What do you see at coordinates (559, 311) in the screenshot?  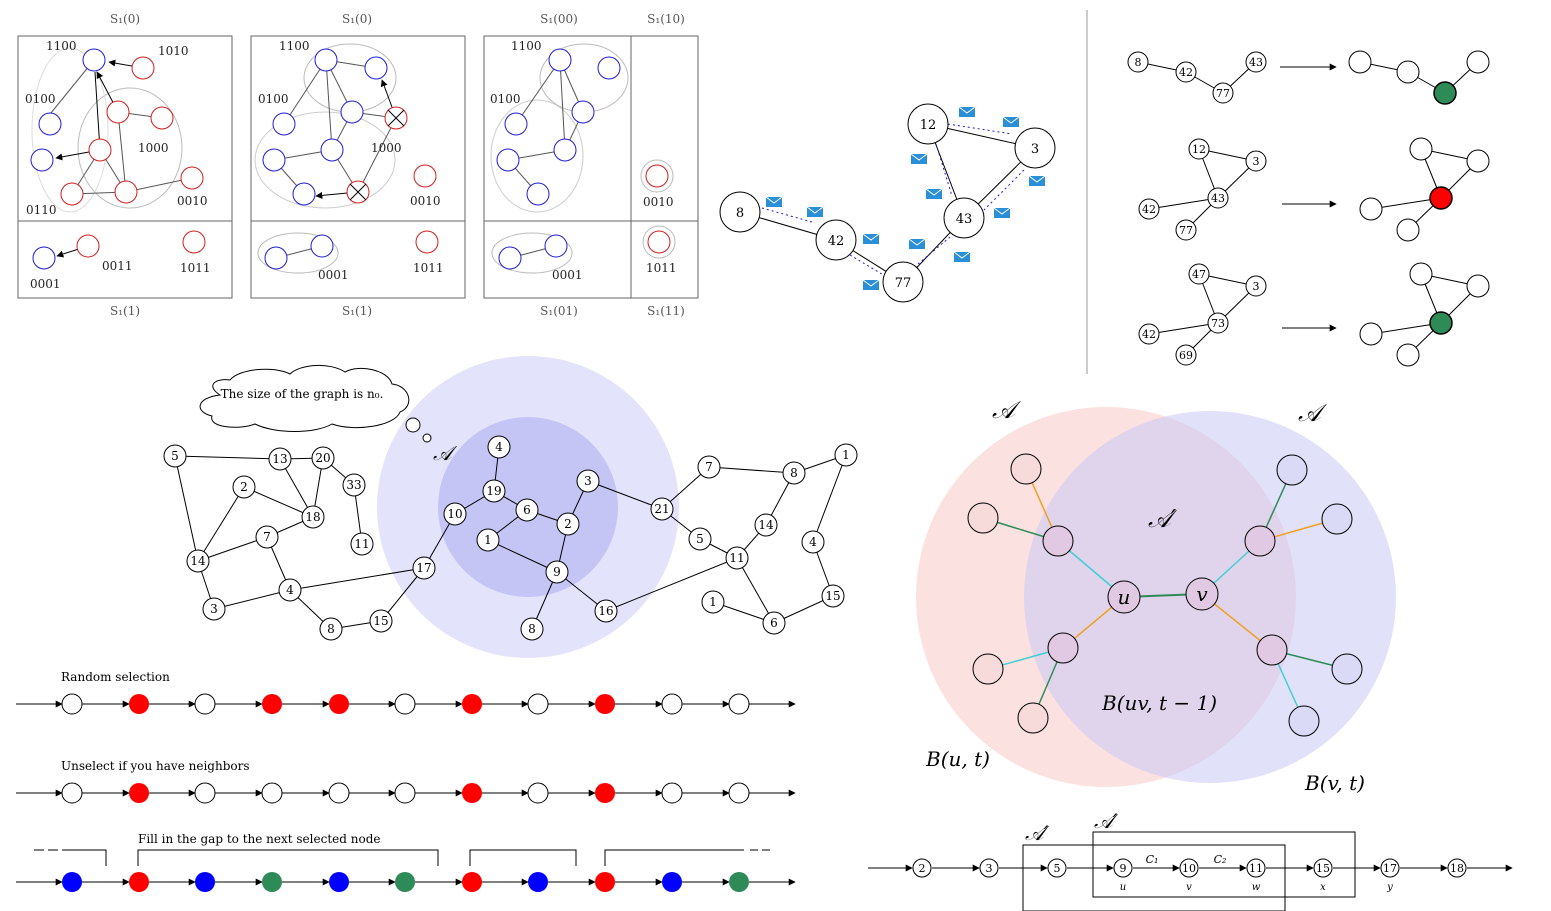 I see `bottom-label-3: S₁(01)` at bounding box center [559, 311].